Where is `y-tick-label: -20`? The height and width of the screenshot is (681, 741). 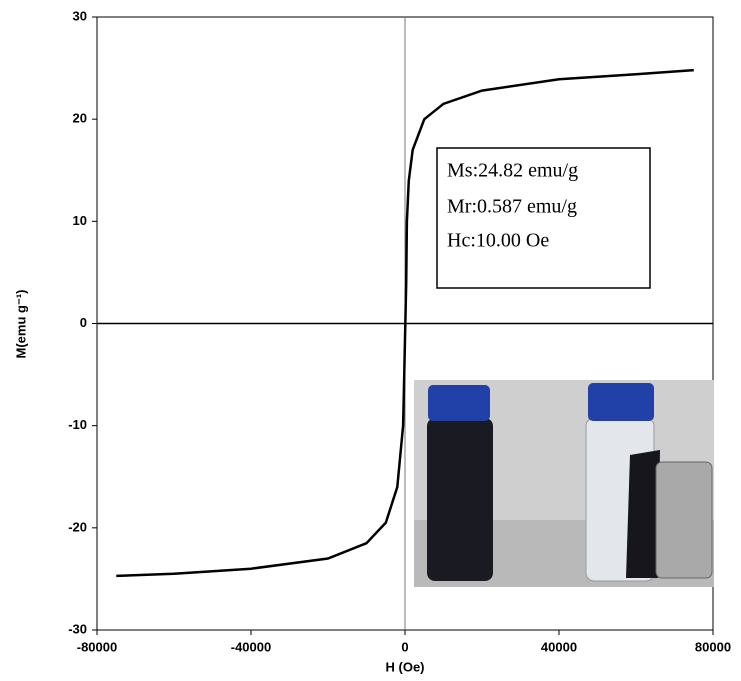
y-tick-label: -20 is located at coordinates (77, 526).